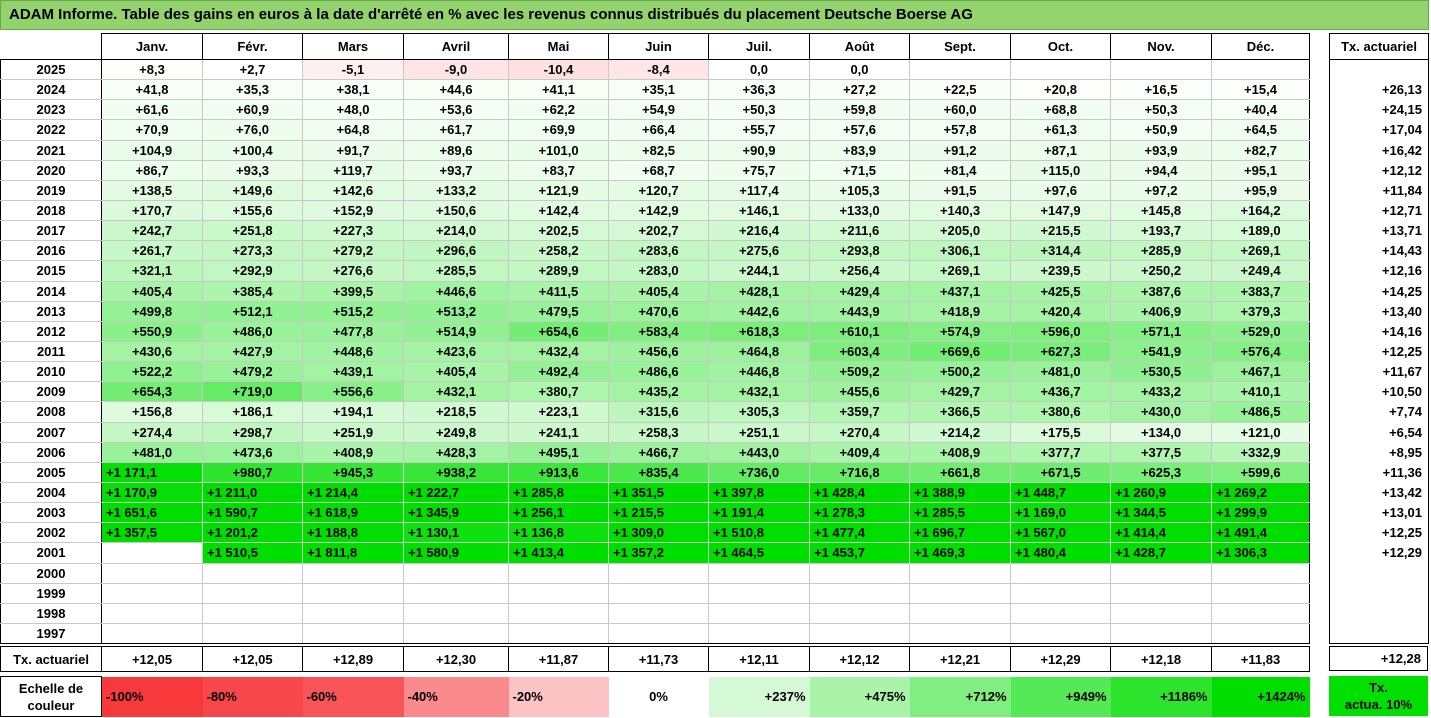 The width and height of the screenshot is (1431, 718). I want to click on gain-cell: +423,6, so click(456, 351).